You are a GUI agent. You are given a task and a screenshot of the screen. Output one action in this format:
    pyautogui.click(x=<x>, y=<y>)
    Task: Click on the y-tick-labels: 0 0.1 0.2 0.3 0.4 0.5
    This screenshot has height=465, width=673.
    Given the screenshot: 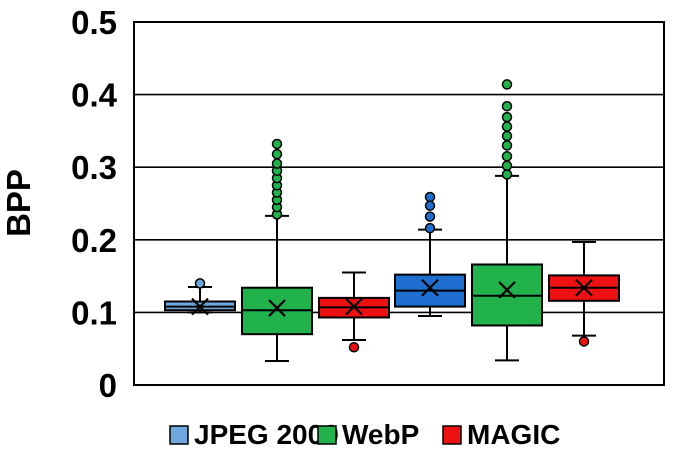 What is the action you would take?
    pyautogui.click(x=94, y=204)
    